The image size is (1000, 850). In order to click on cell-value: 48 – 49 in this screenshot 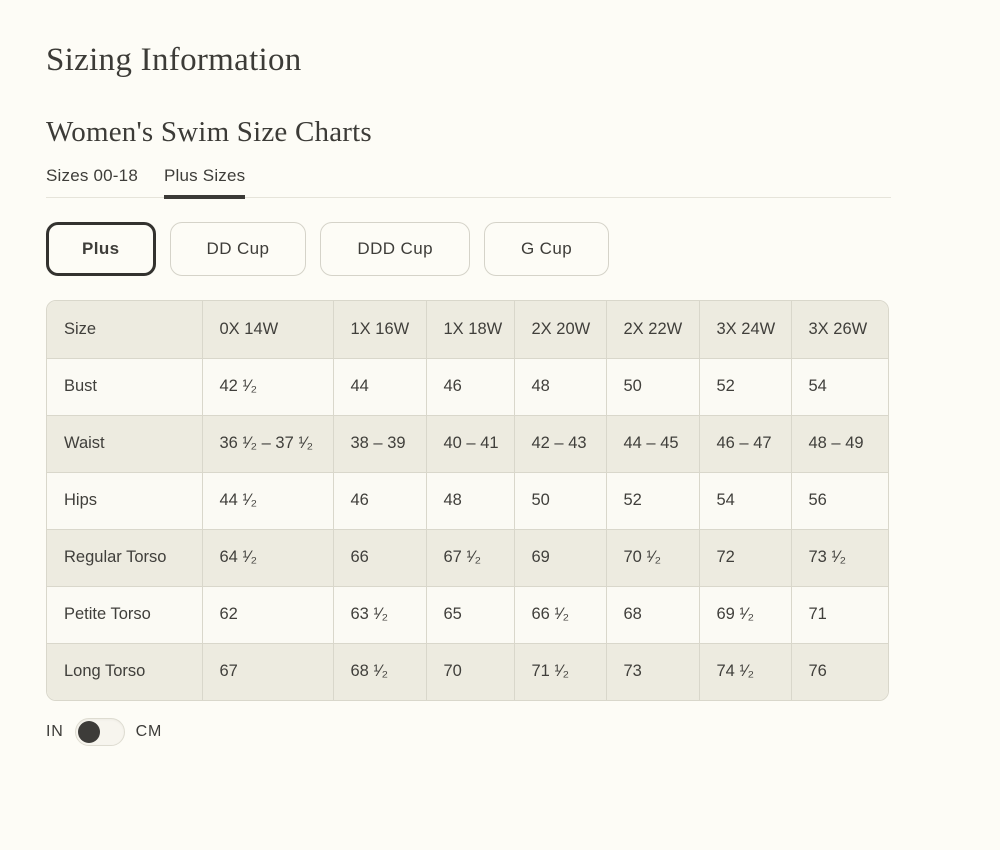, I will do `click(836, 443)`.